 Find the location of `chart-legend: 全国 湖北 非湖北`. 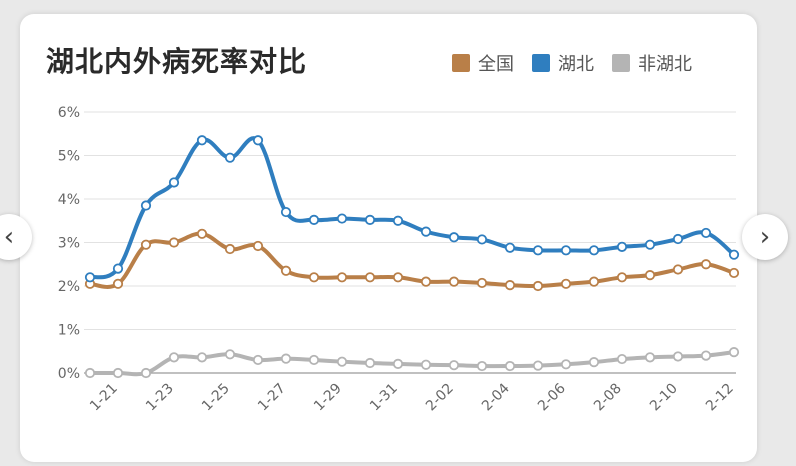

chart-legend: 全国 湖北 非湖北 is located at coordinates (581, 63).